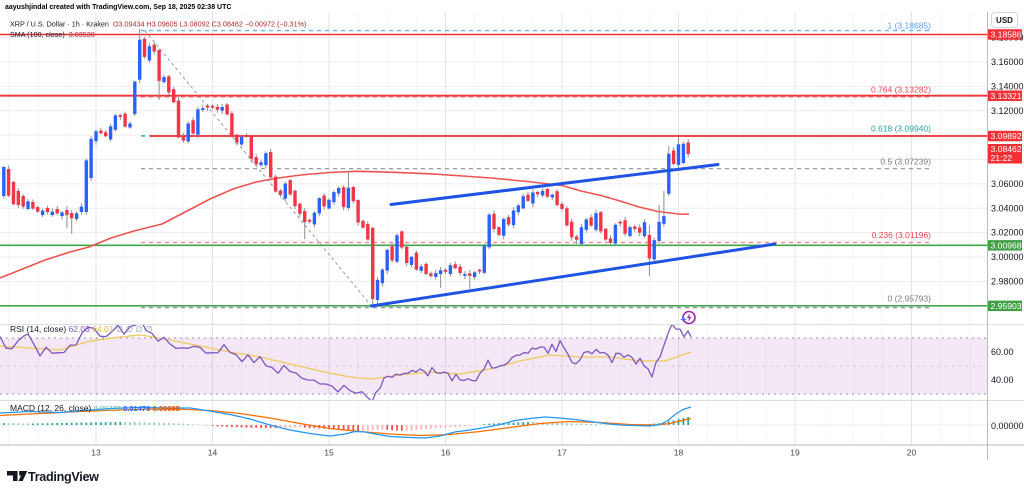 The width and height of the screenshot is (1024, 498). I want to click on svg-text: 3.13321, so click(1006, 96).